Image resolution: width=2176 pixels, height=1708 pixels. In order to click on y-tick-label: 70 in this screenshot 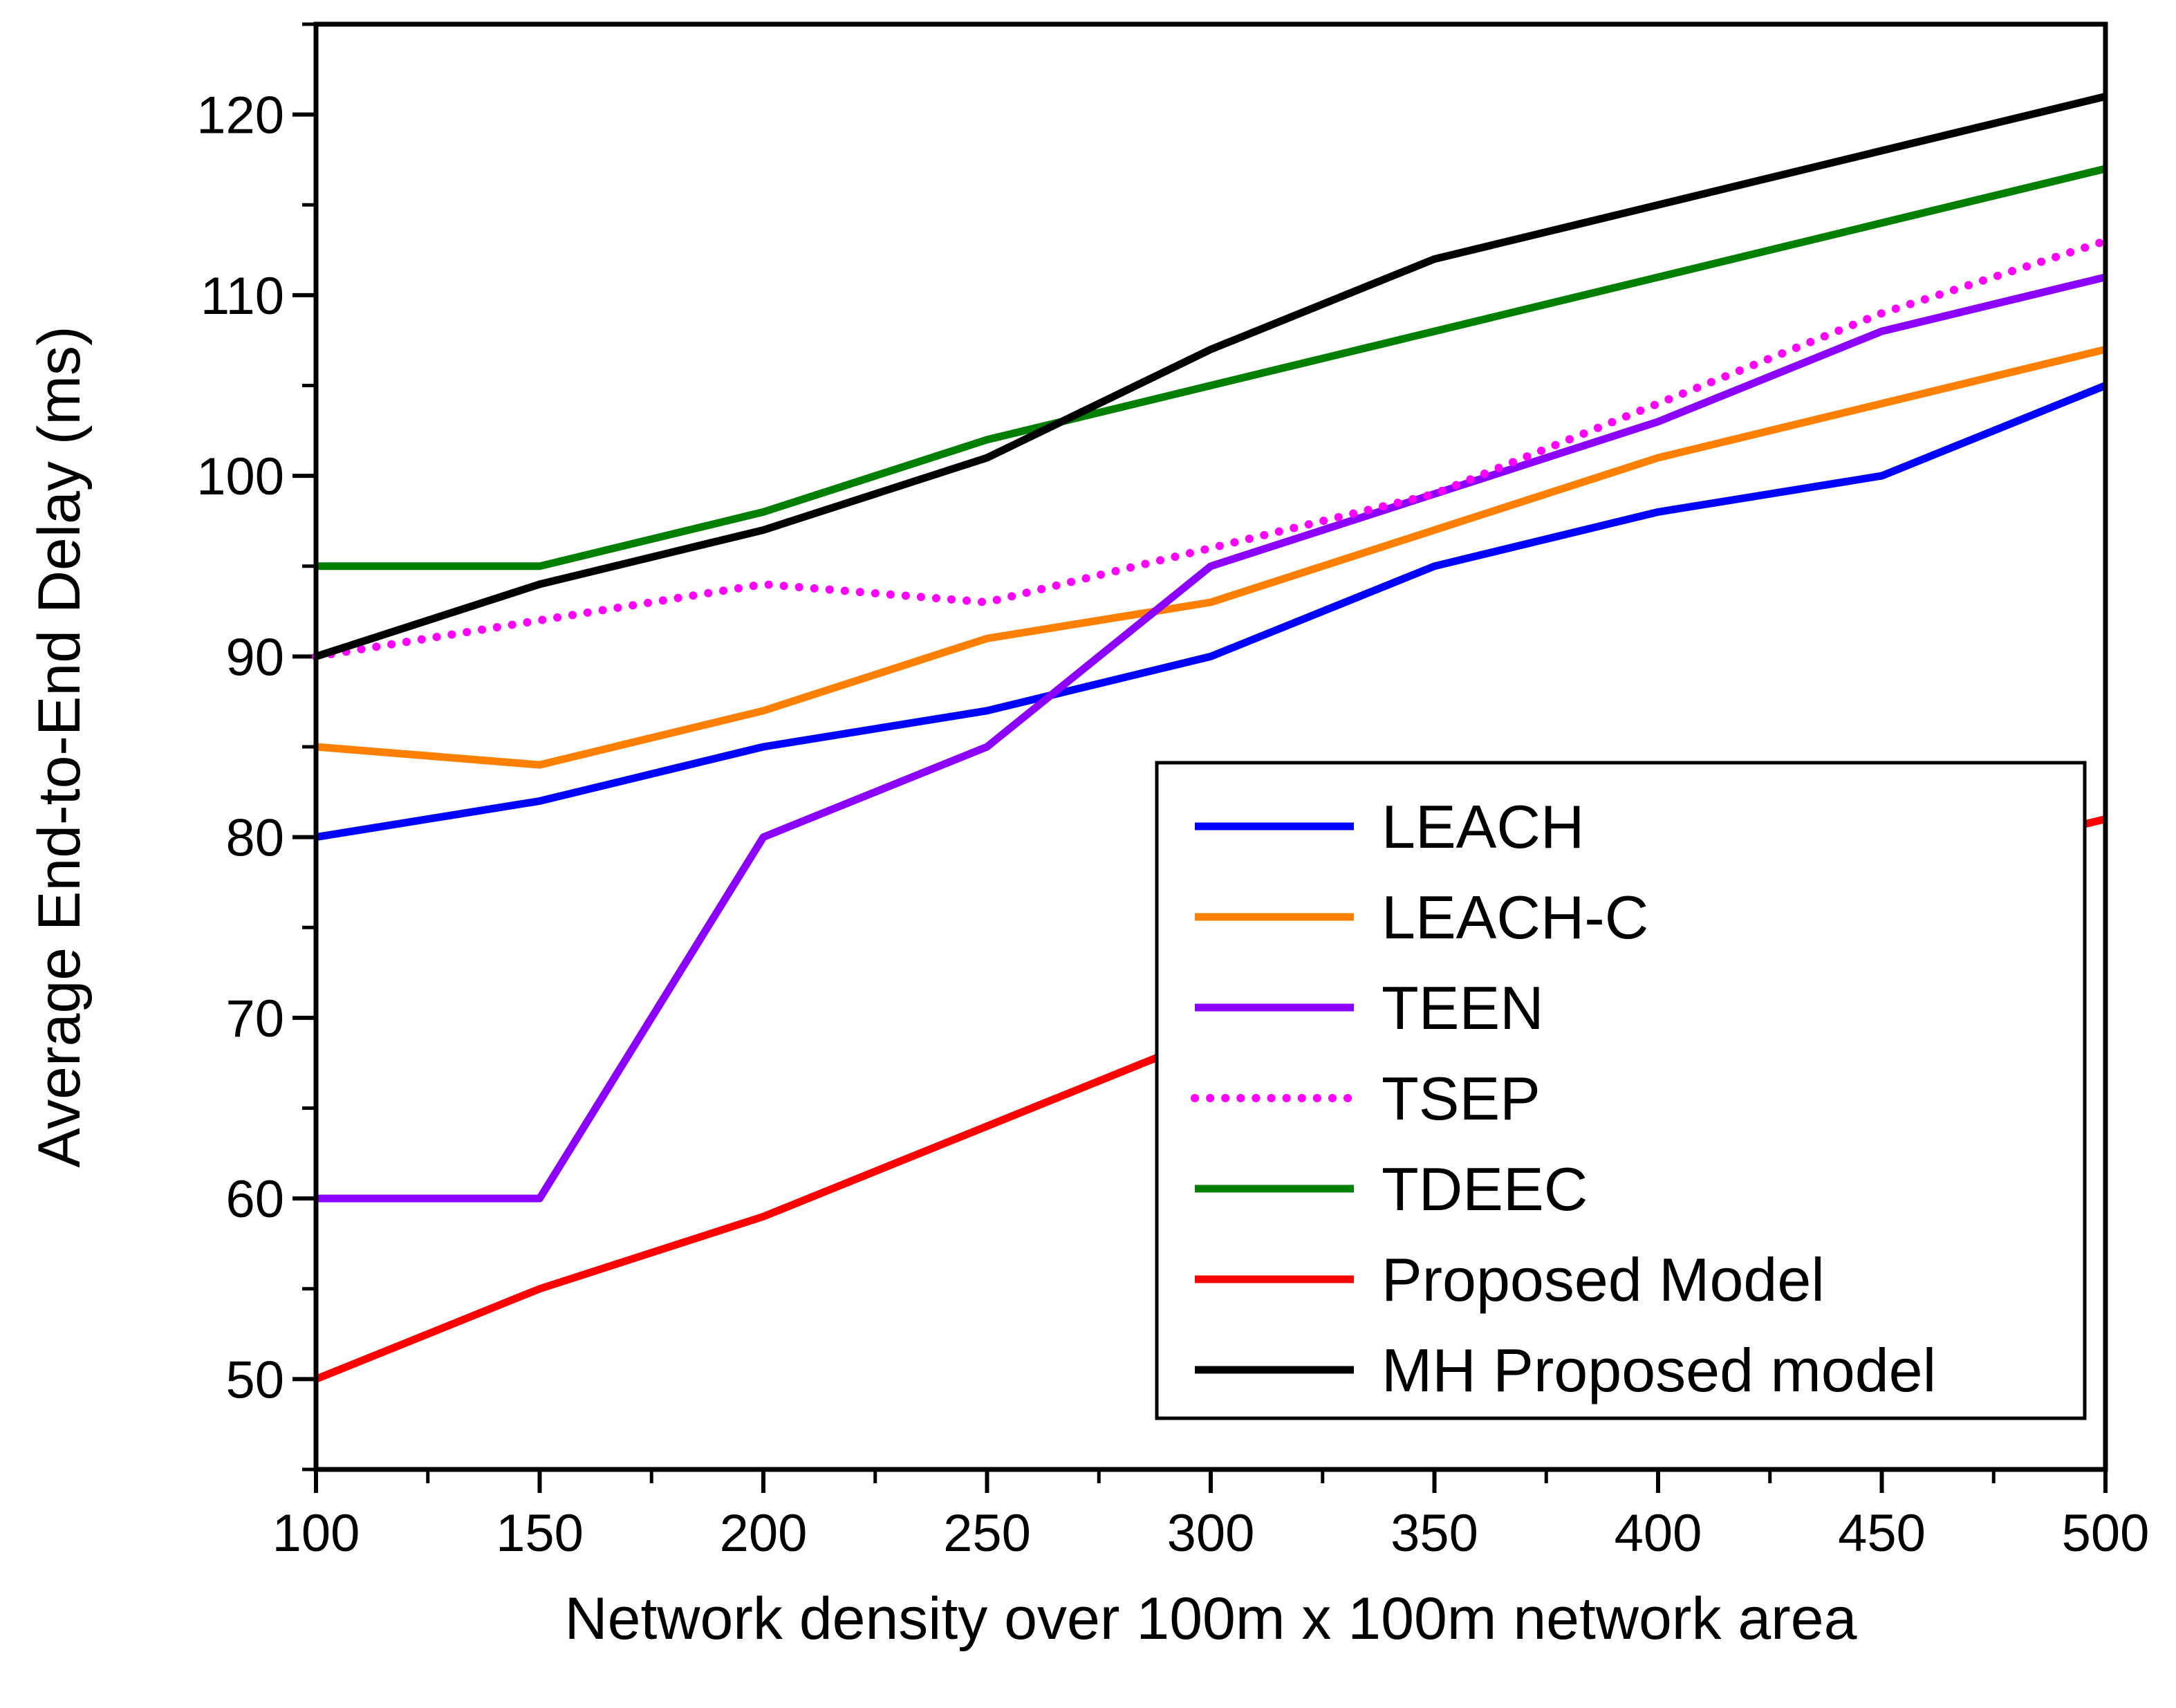, I will do `click(254, 1019)`.